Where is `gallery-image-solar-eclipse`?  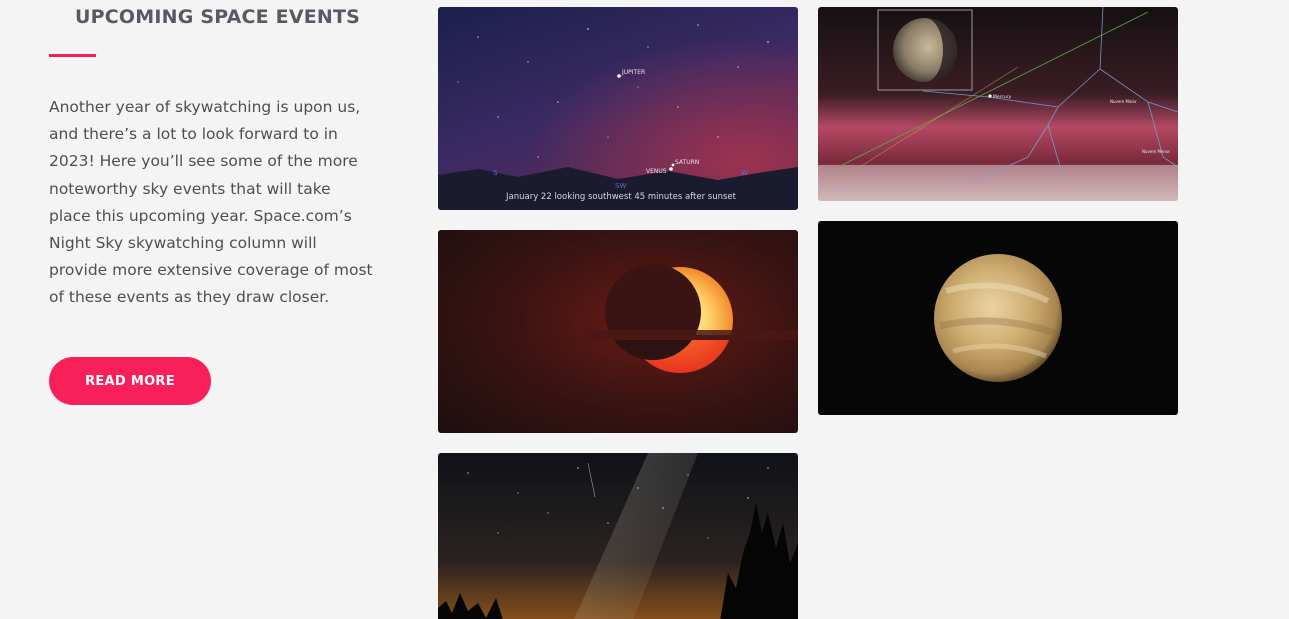
gallery-image-solar-eclipse is located at coordinates (618, 331).